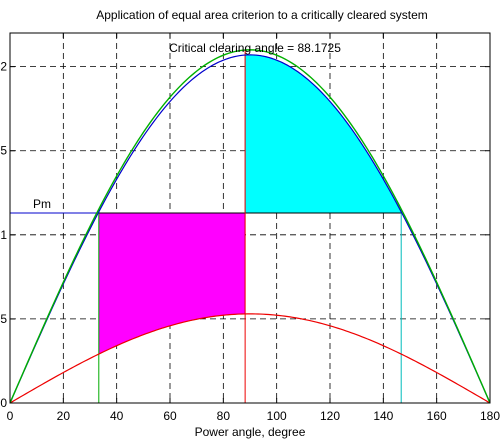  What do you see at coordinates (277, 416) in the screenshot?
I see `x-tick-label: 100` at bounding box center [277, 416].